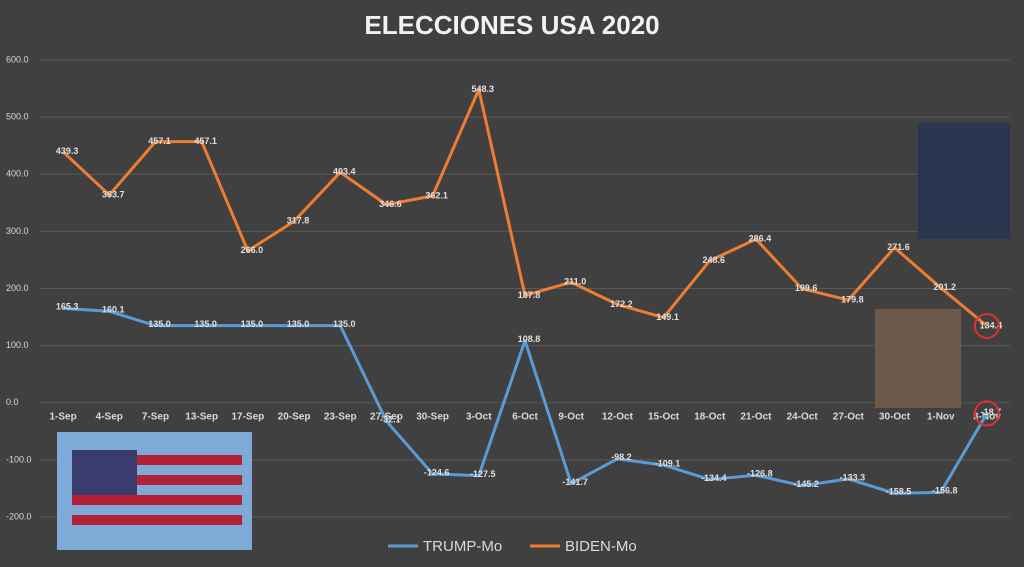 This screenshot has height=567, width=1024. I want to click on y-tick-label: 100.0, so click(17, 345).